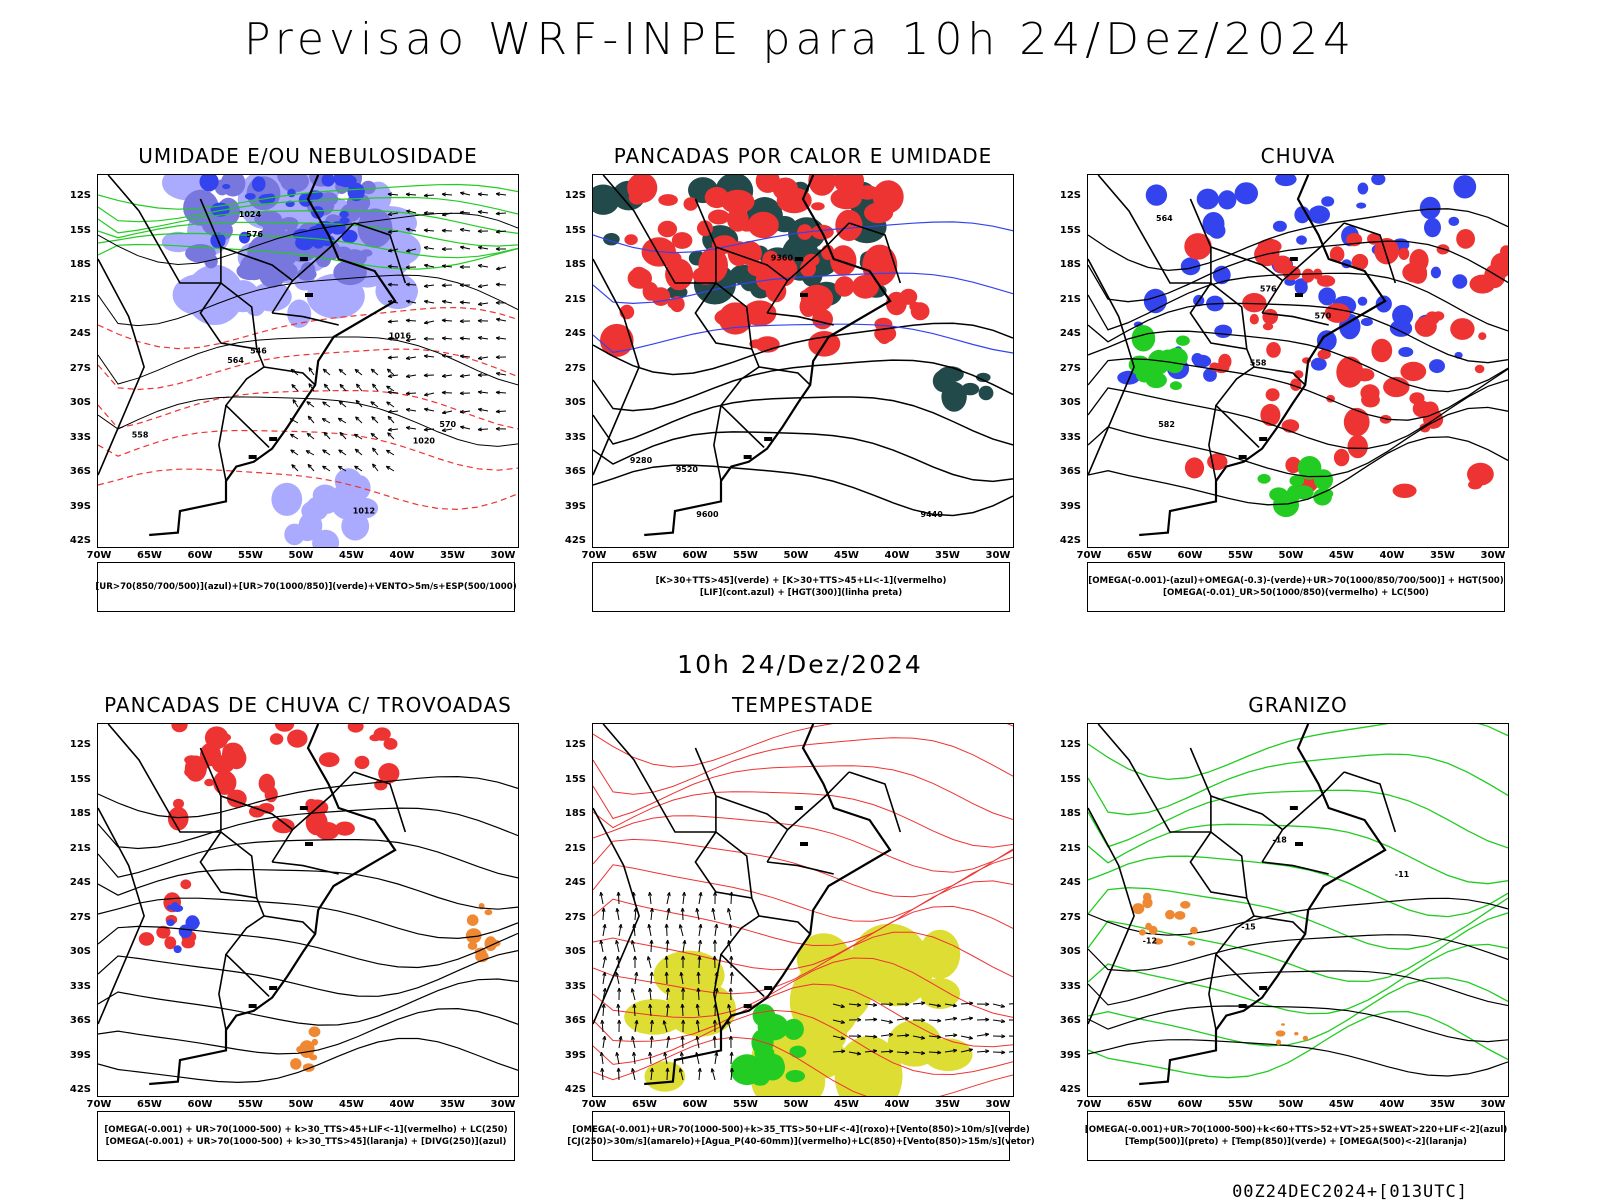 The height and width of the screenshot is (1202, 1600). Describe the element at coordinates (308, 910) in the screenshot. I see `map-pancadas-trovoadas` at that location.